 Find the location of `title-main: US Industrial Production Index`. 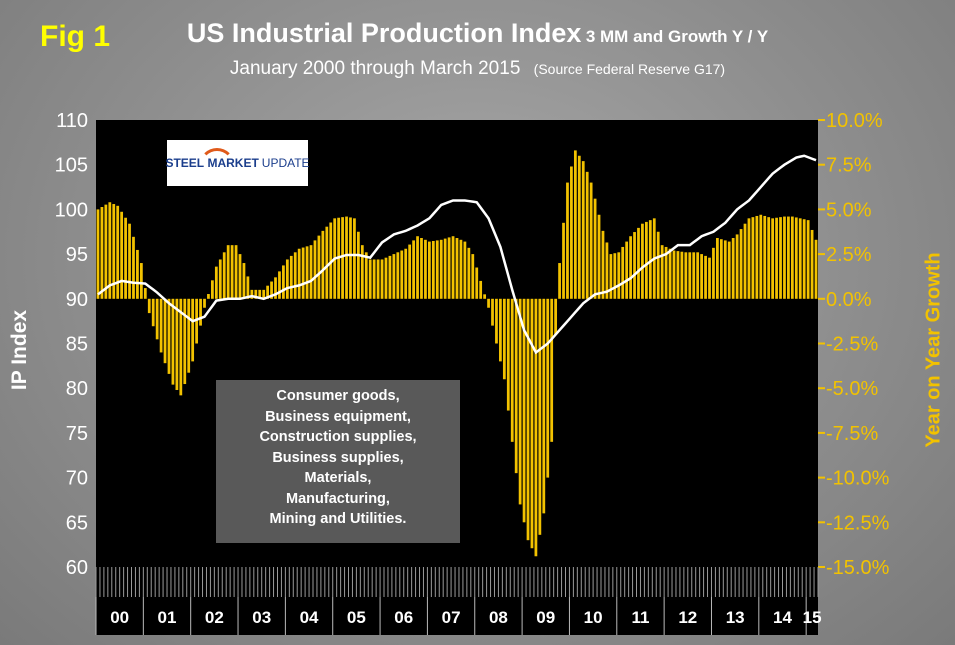

title-main: US Industrial Production Index is located at coordinates (384, 33).